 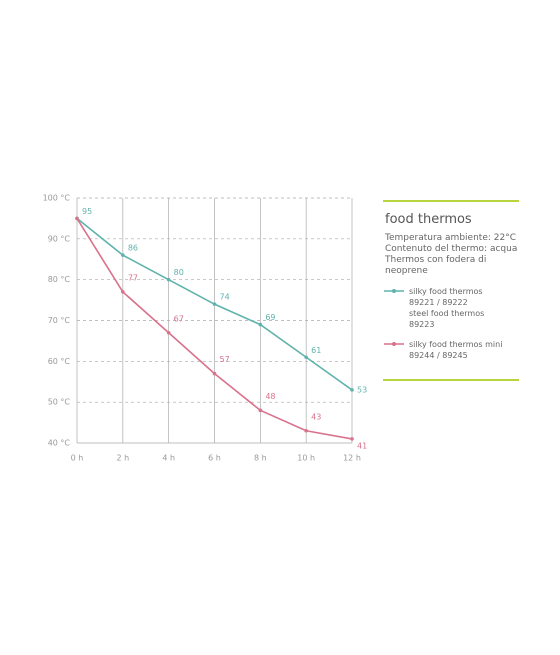 What do you see at coordinates (122, 458) in the screenshot?
I see `x-tick-label: 2 h` at bounding box center [122, 458].